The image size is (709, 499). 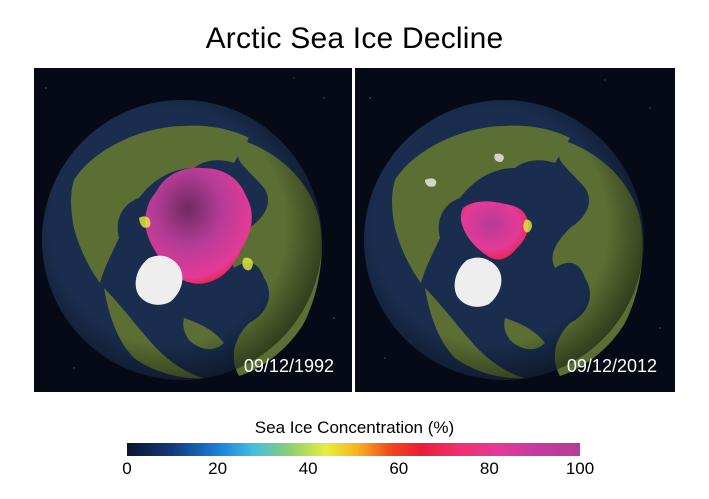 What do you see at coordinates (218, 468) in the screenshot?
I see `legend-tick-20: 20` at bounding box center [218, 468].